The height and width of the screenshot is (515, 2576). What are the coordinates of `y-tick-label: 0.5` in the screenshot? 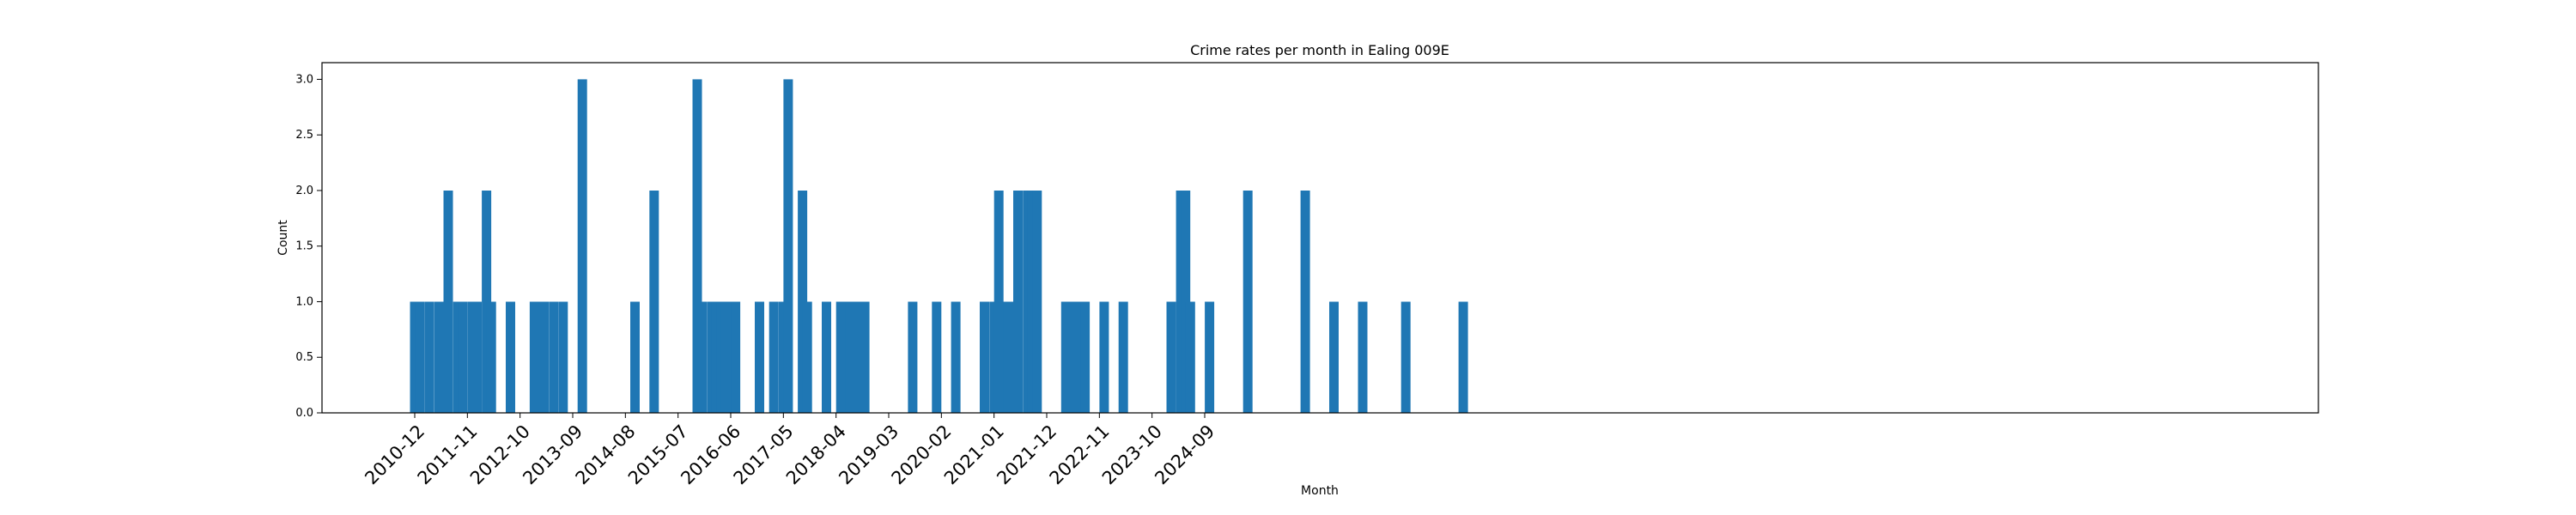 It's located at (304, 357).